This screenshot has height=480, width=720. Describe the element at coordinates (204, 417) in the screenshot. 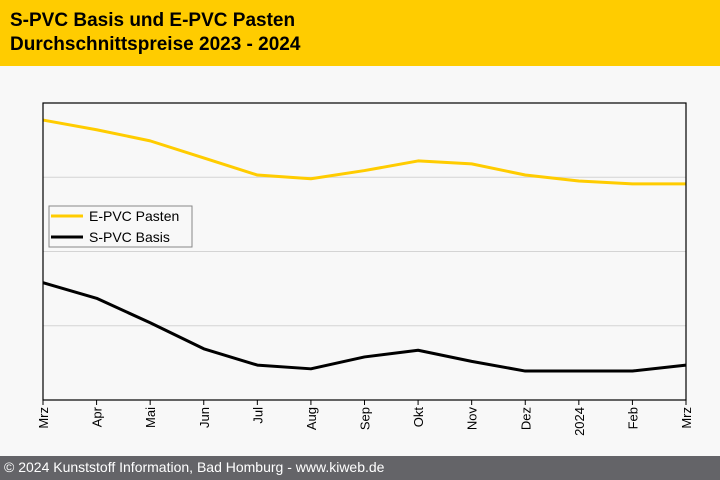

I see `x-tick-label: Jun` at that location.